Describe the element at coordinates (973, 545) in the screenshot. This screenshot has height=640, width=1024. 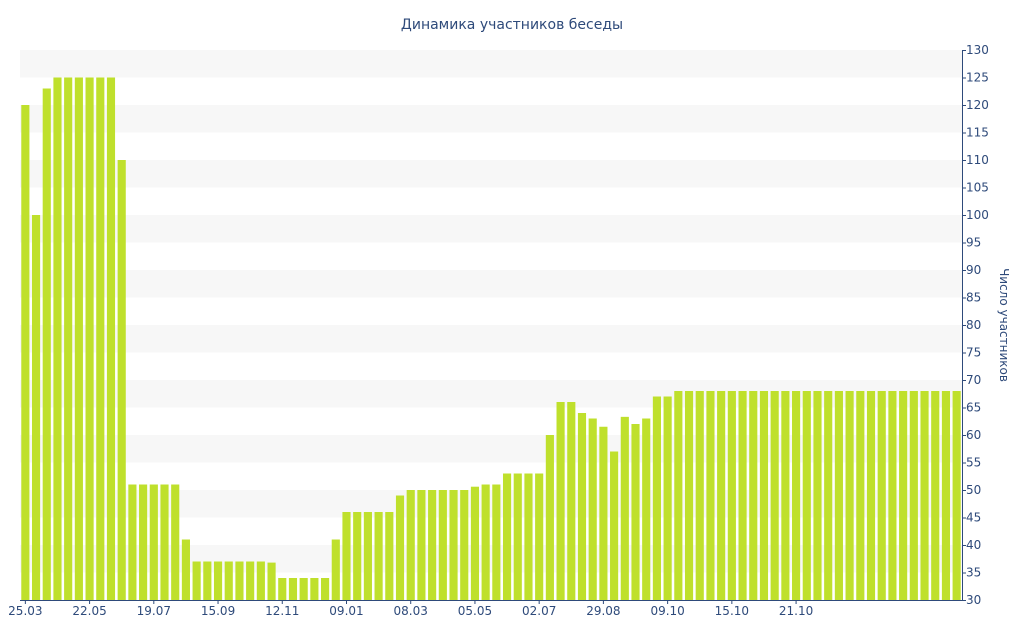
I see `y-tick-label: 40` at that location.